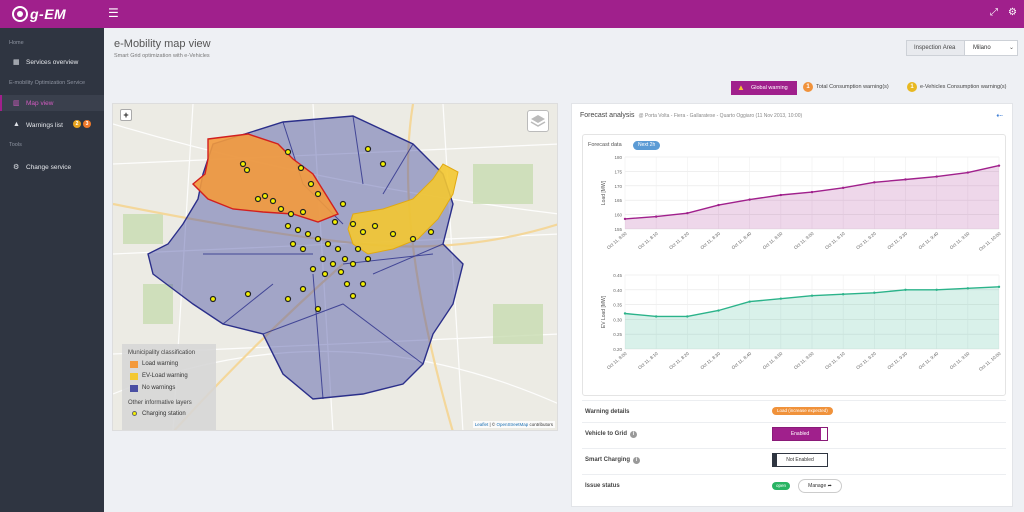 The height and width of the screenshot is (512, 1024). What do you see at coordinates (794, 485) in the screenshot?
I see `issue-status-row: Issue status open Manage ➦` at bounding box center [794, 485].